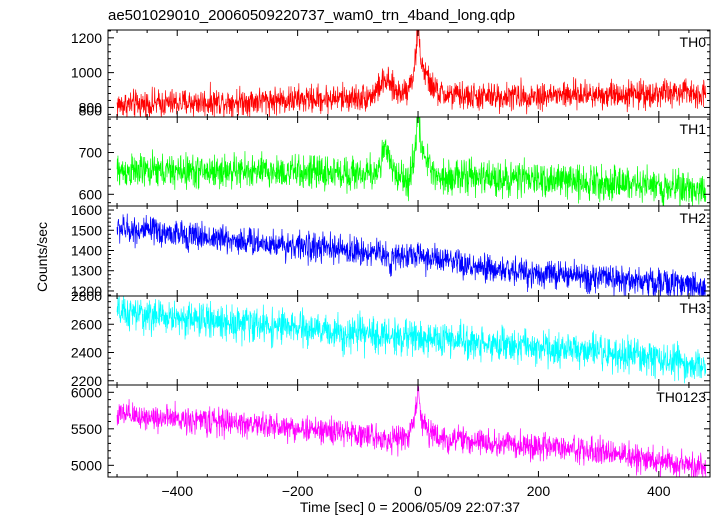 Image resolution: width=717 pixels, height=516 pixels. I want to click on y-tick-label: 1300, so click(86, 271).